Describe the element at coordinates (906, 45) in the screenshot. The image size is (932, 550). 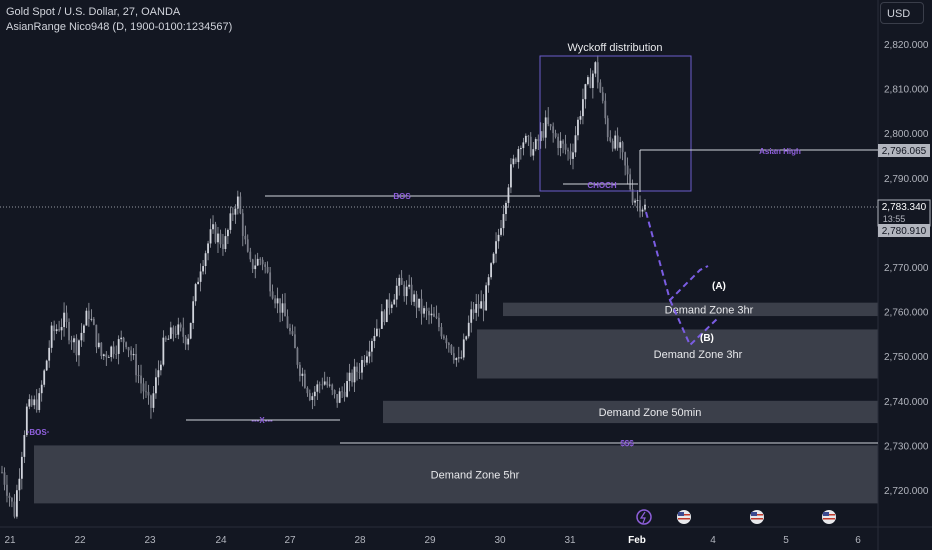
I see `price-tick-label: 2,820.000` at that location.